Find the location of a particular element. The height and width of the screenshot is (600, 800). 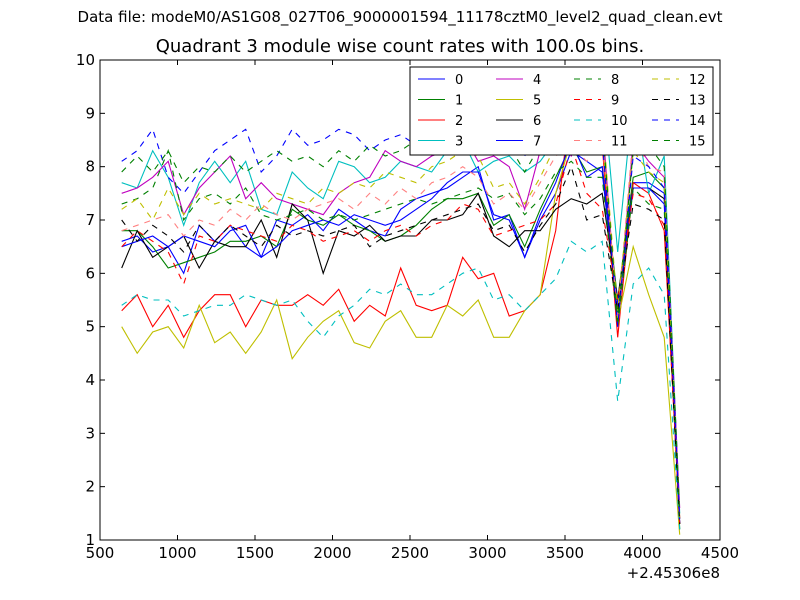

legend-label-15: 15 is located at coordinates (697, 142).